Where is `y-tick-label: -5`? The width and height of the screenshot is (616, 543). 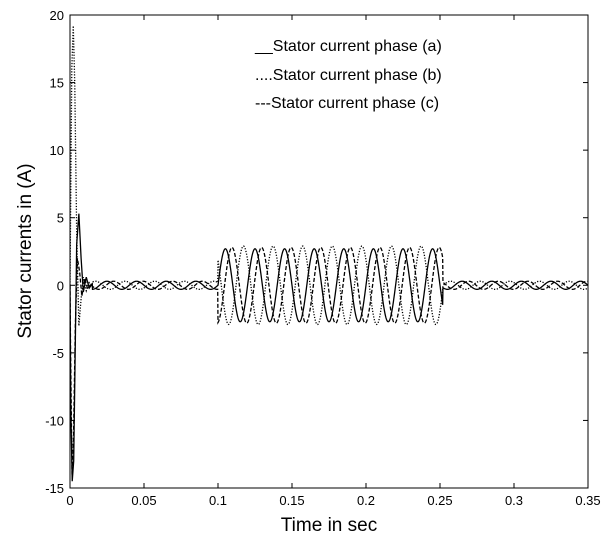 y-tick-label: -5 is located at coordinates (58, 353).